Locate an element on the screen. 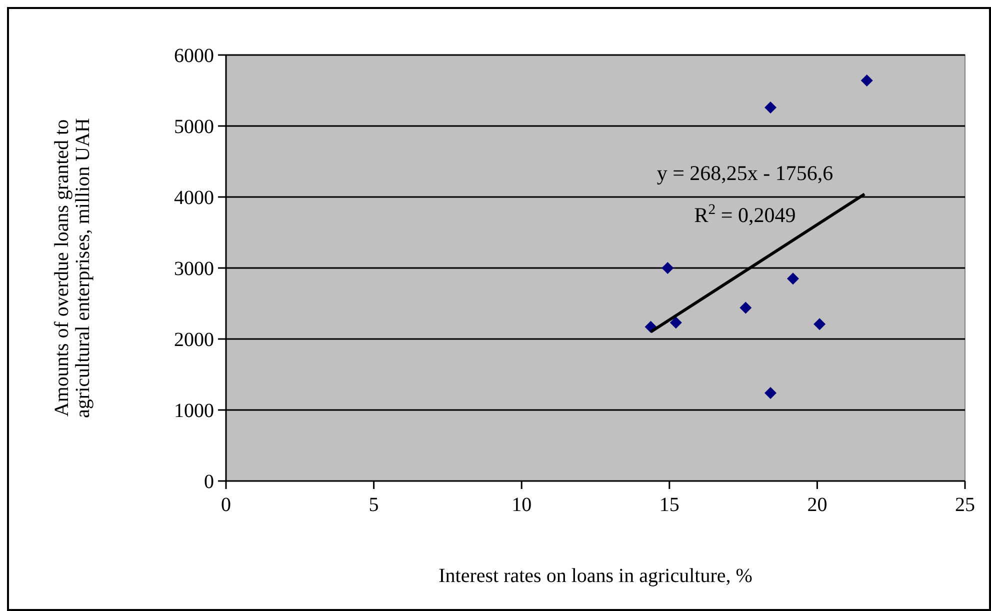 The width and height of the screenshot is (991, 611). x-tick-label: 20 is located at coordinates (817, 505).